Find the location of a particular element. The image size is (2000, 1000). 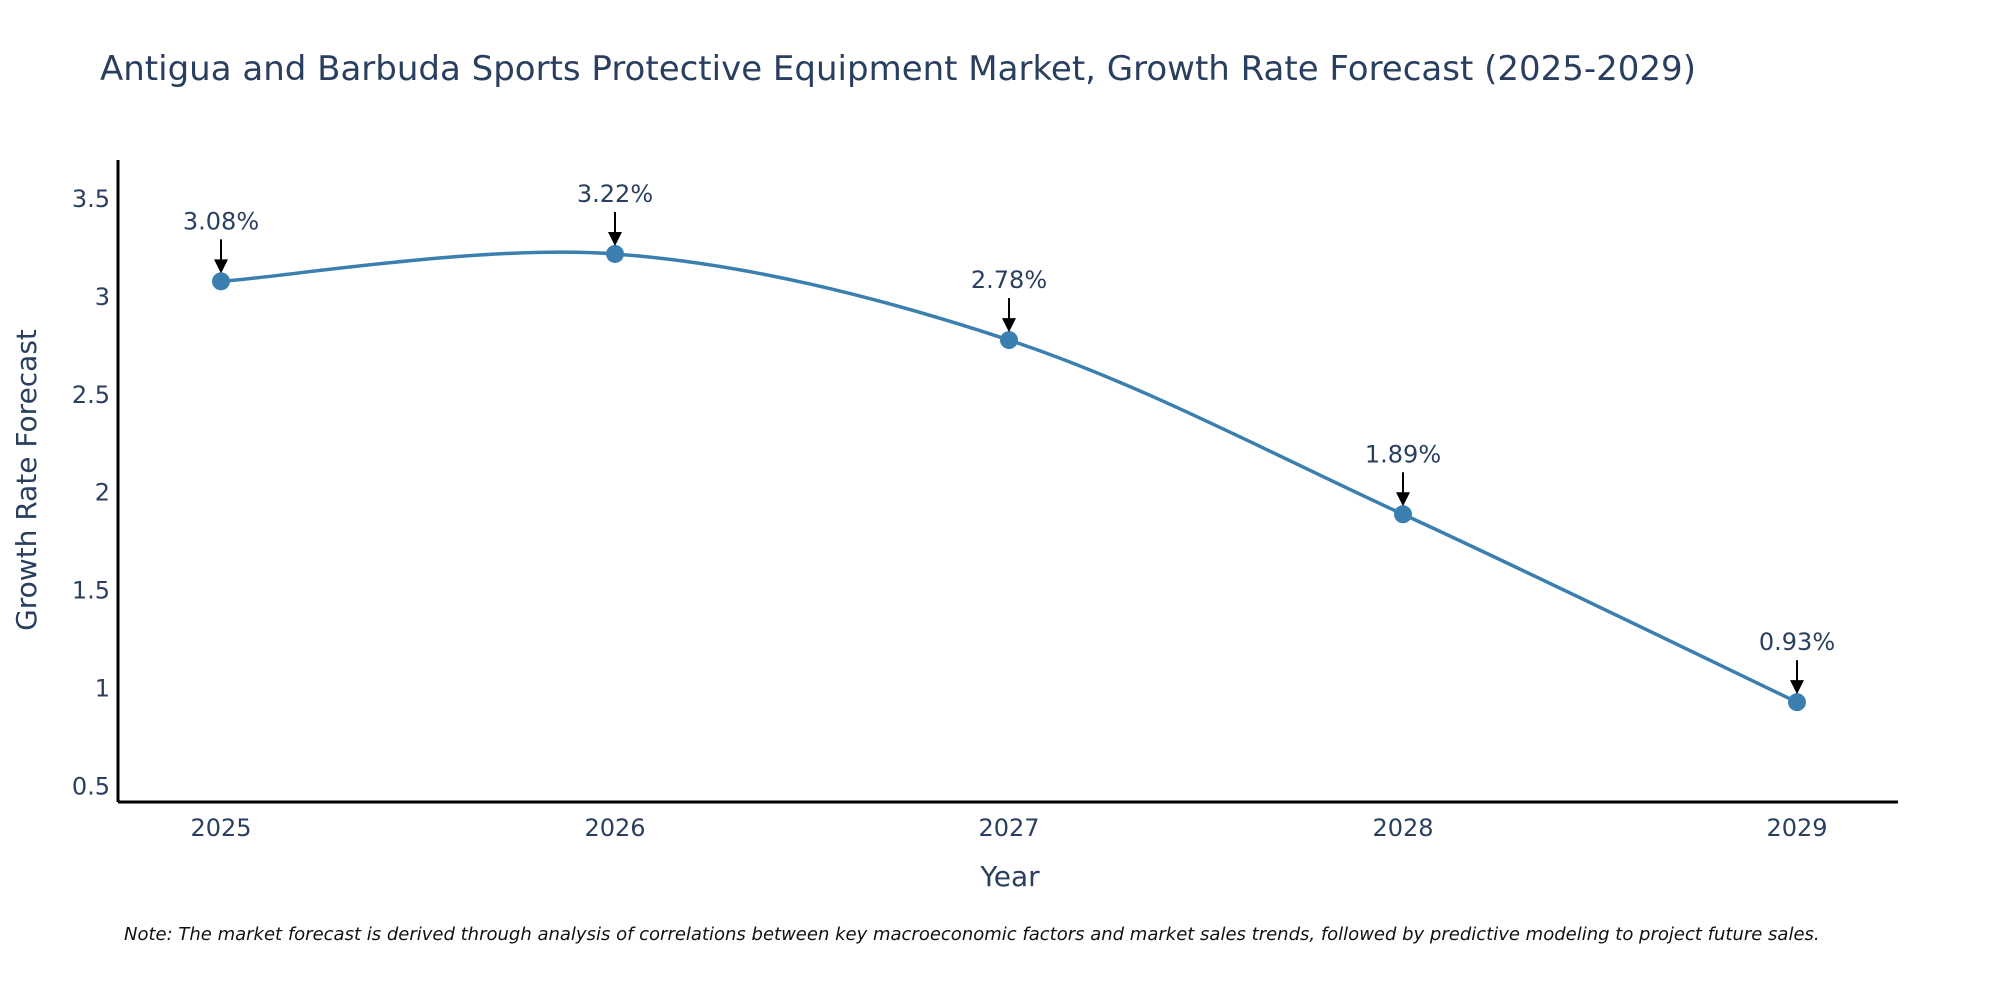

x-tick-label: 2027 is located at coordinates (1008, 828).